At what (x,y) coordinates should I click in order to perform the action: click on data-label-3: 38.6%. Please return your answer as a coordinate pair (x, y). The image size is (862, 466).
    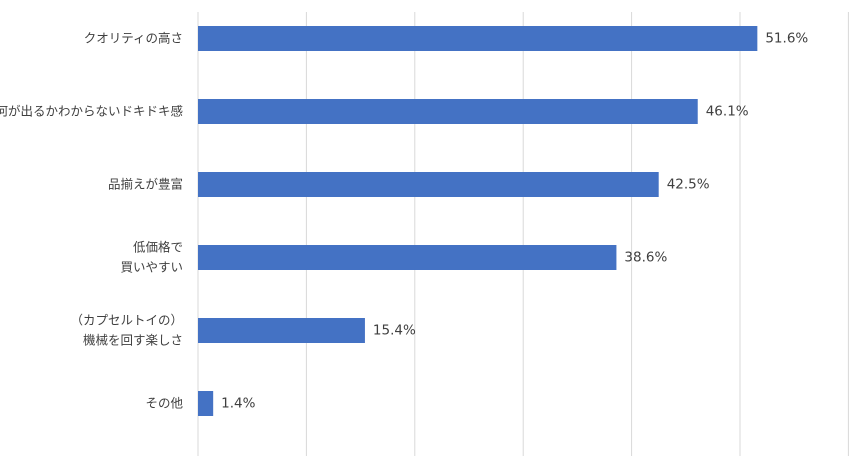
    Looking at the image, I should click on (645, 258).